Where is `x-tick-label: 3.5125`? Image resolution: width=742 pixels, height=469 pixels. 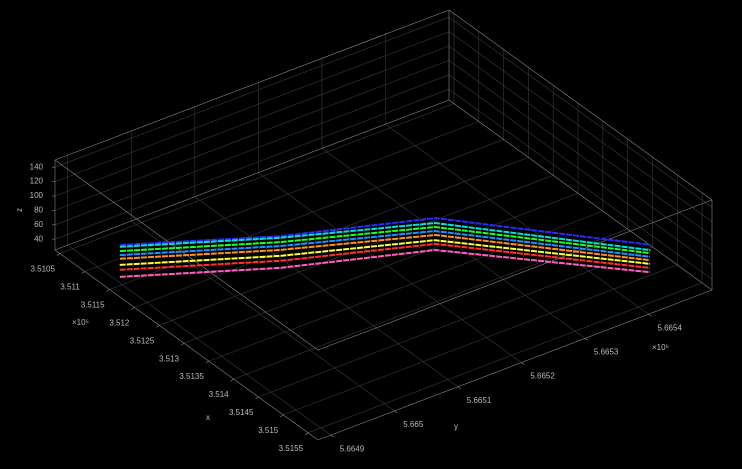
x-tick-label: 3.5125 is located at coordinates (142, 340).